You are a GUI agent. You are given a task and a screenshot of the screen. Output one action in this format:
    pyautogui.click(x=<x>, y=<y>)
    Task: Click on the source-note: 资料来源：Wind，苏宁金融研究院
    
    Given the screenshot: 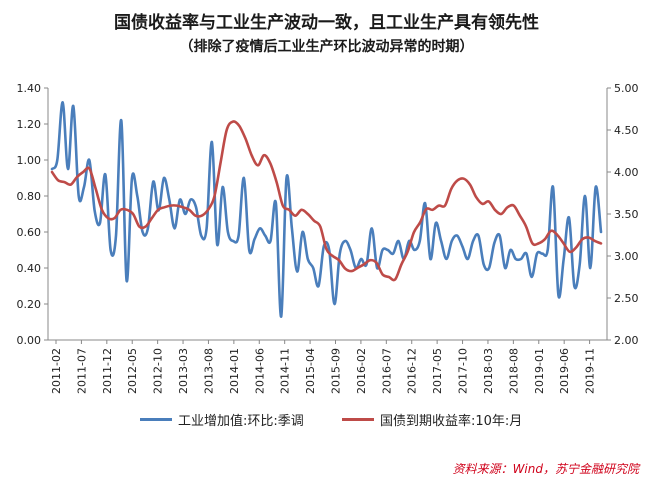 What is the action you would take?
    pyautogui.click(x=545, y=469)
    